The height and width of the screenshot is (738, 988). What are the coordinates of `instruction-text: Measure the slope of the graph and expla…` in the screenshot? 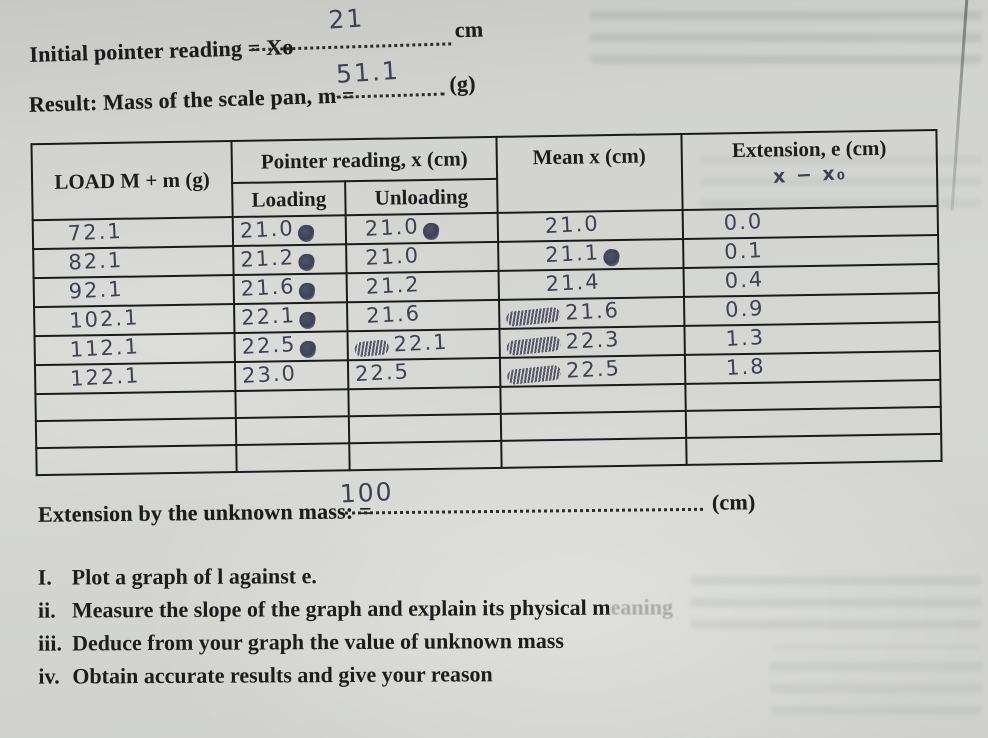 It's located at (372, 608).